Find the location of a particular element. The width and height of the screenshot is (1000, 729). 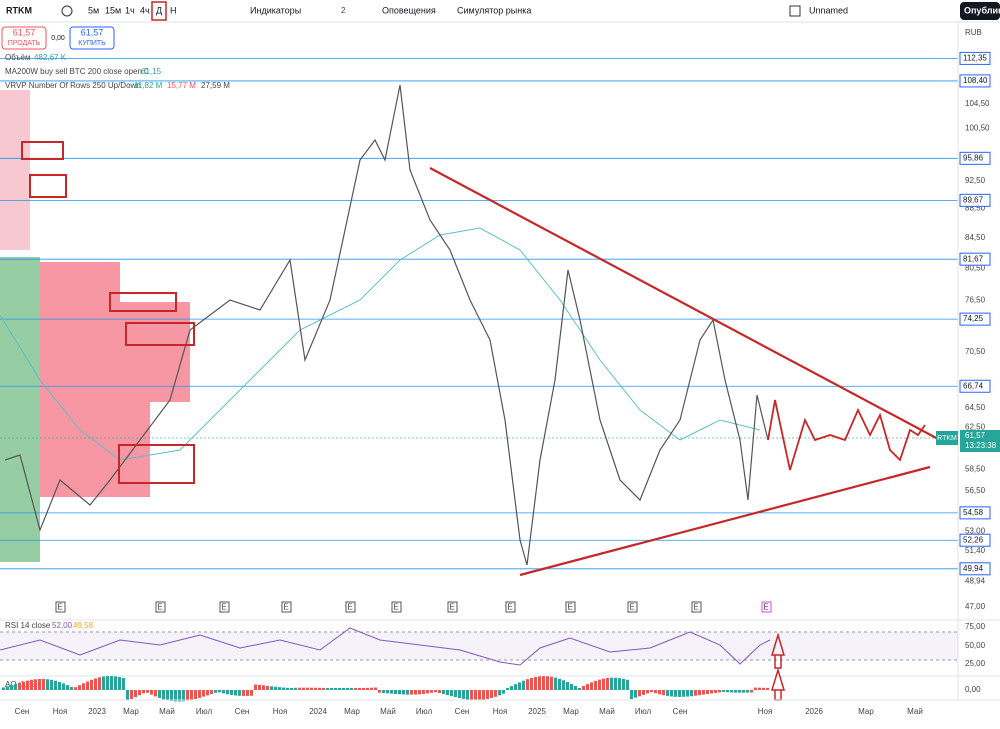

sell-button is located at coordinates (24, 38).